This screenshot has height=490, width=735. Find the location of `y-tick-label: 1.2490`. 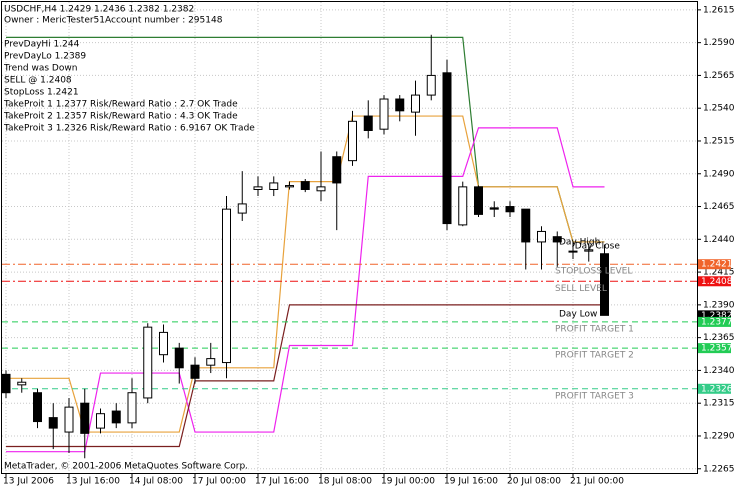

y-tick-label: 1.2490 is located at coordinates (719, 174).